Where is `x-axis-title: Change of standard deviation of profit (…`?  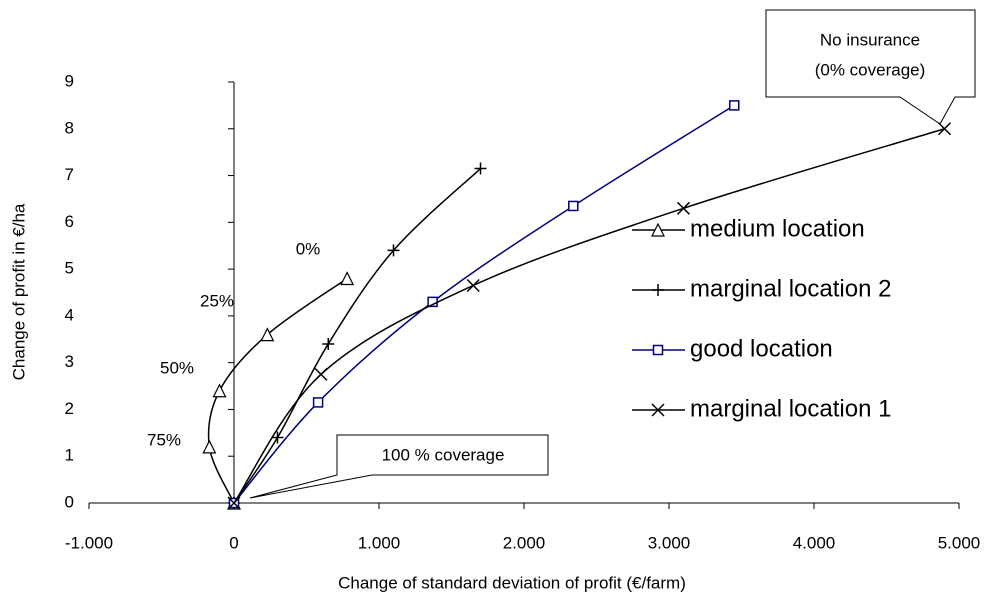
x-axis-title: Change of standard deviation of profit (… is located at coordinates (512, 582).